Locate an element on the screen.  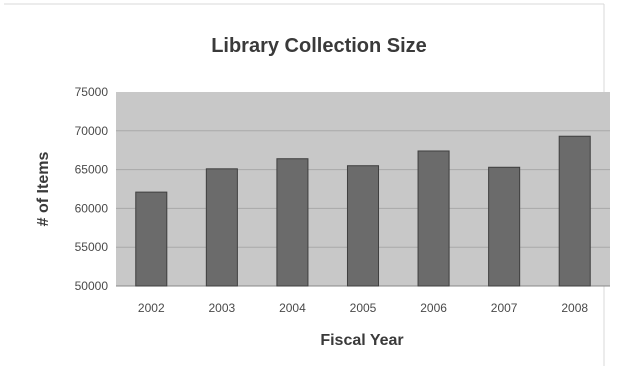
bar-2002 is located at coordinates (151, 239).